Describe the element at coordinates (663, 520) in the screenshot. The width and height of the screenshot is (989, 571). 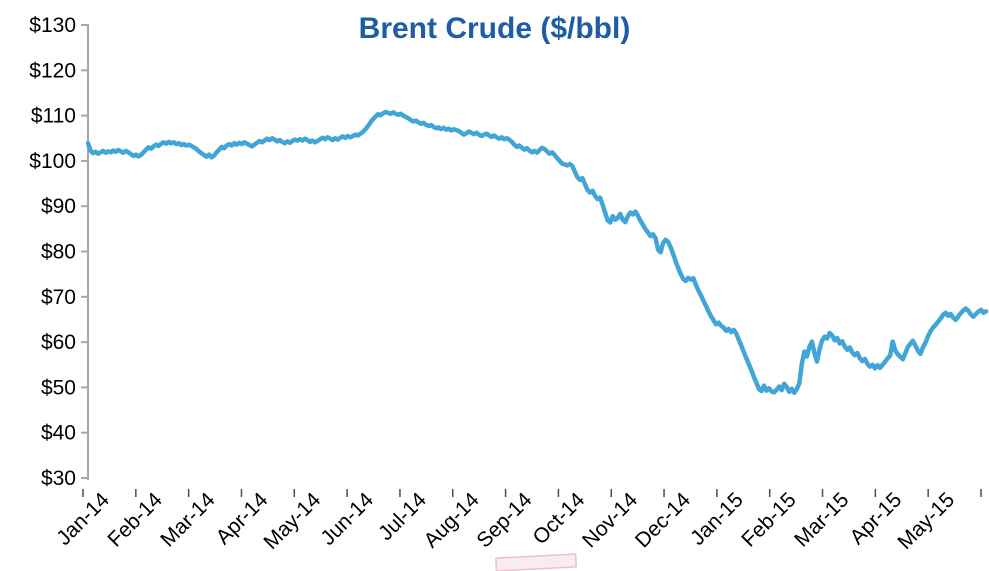
I see `x-tick-label: Dec-14` at that location.